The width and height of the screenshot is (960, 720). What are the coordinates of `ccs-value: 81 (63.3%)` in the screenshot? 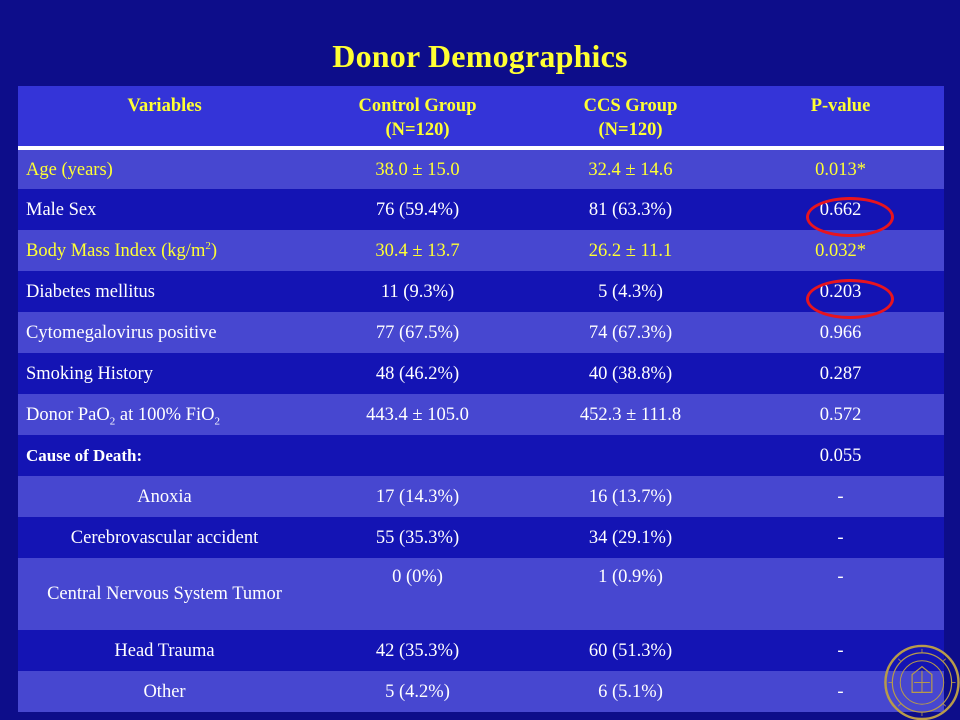 It's located at (630, 209).